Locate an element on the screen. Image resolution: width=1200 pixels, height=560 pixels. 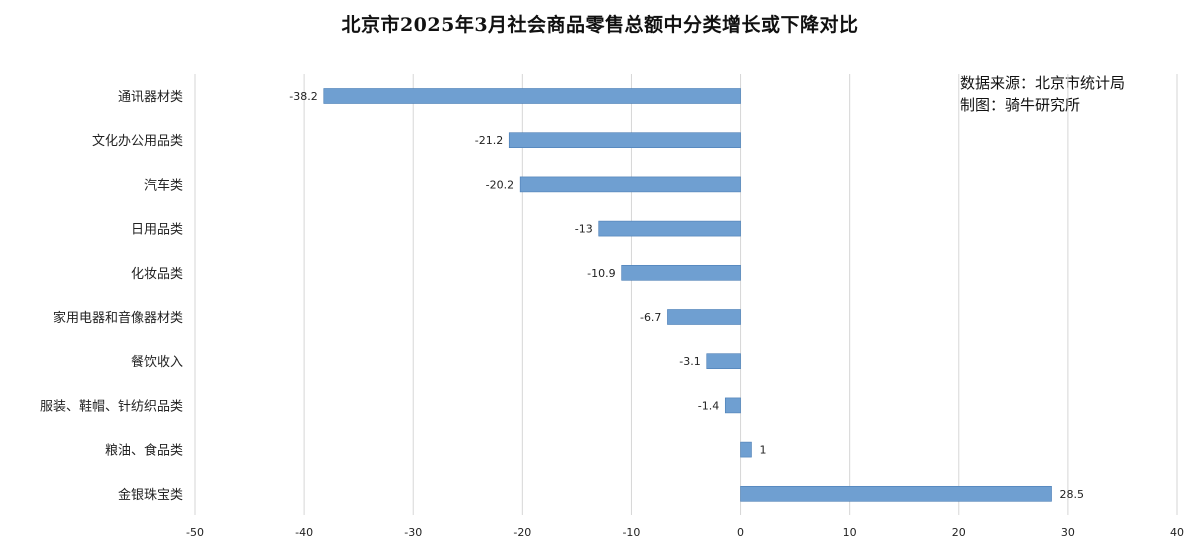
data-label: 28.5 is located at coordinates (1072, 494).